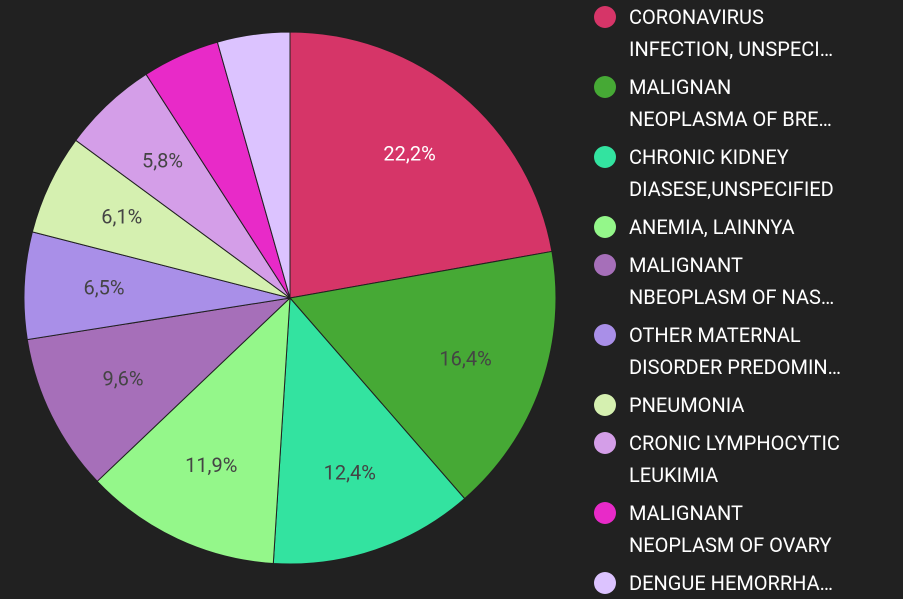 The height and width of the screenshot is (599, 903). What do you see at coordinates (162, 161) in the screenshot?
I see `value-label: 5,8%` at bounding box center [162, 161].